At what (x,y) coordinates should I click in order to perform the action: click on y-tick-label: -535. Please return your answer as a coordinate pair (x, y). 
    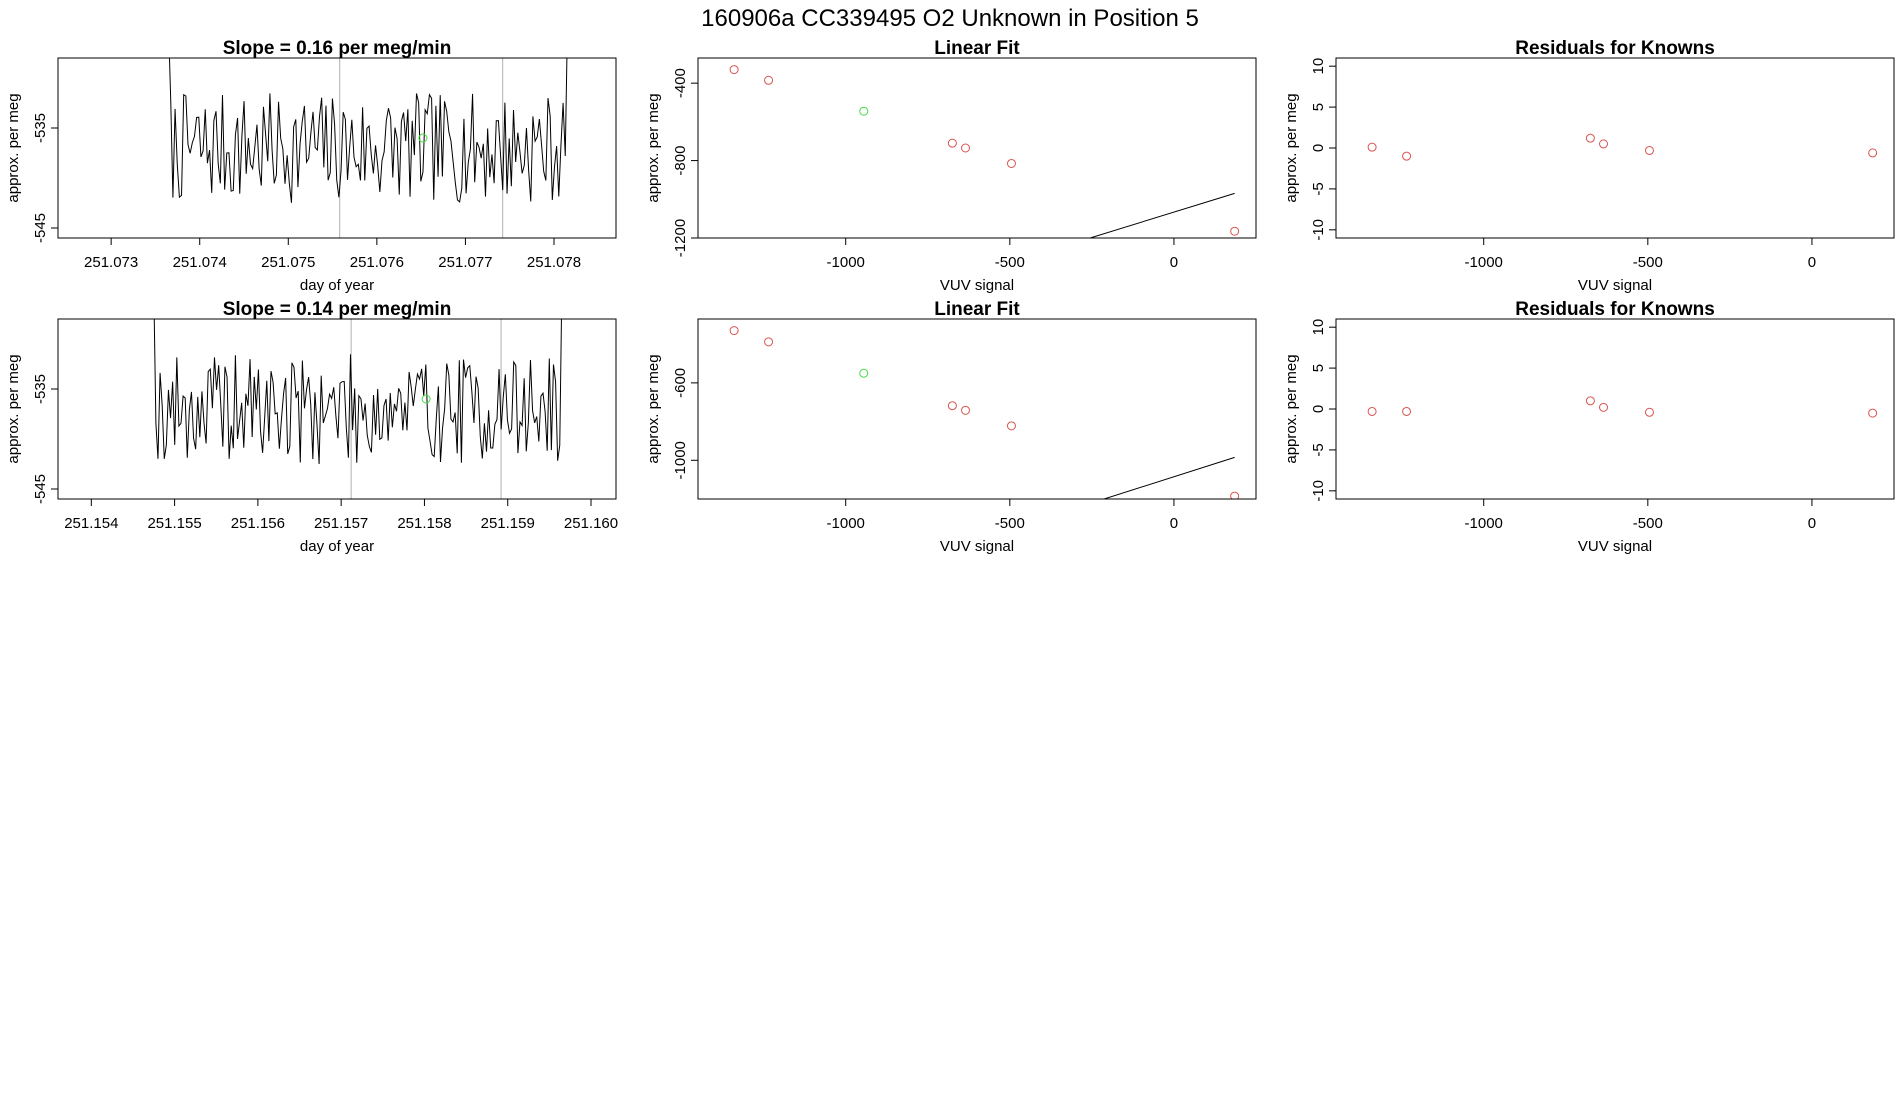
    Looking at the image, I should click on (40, 128).